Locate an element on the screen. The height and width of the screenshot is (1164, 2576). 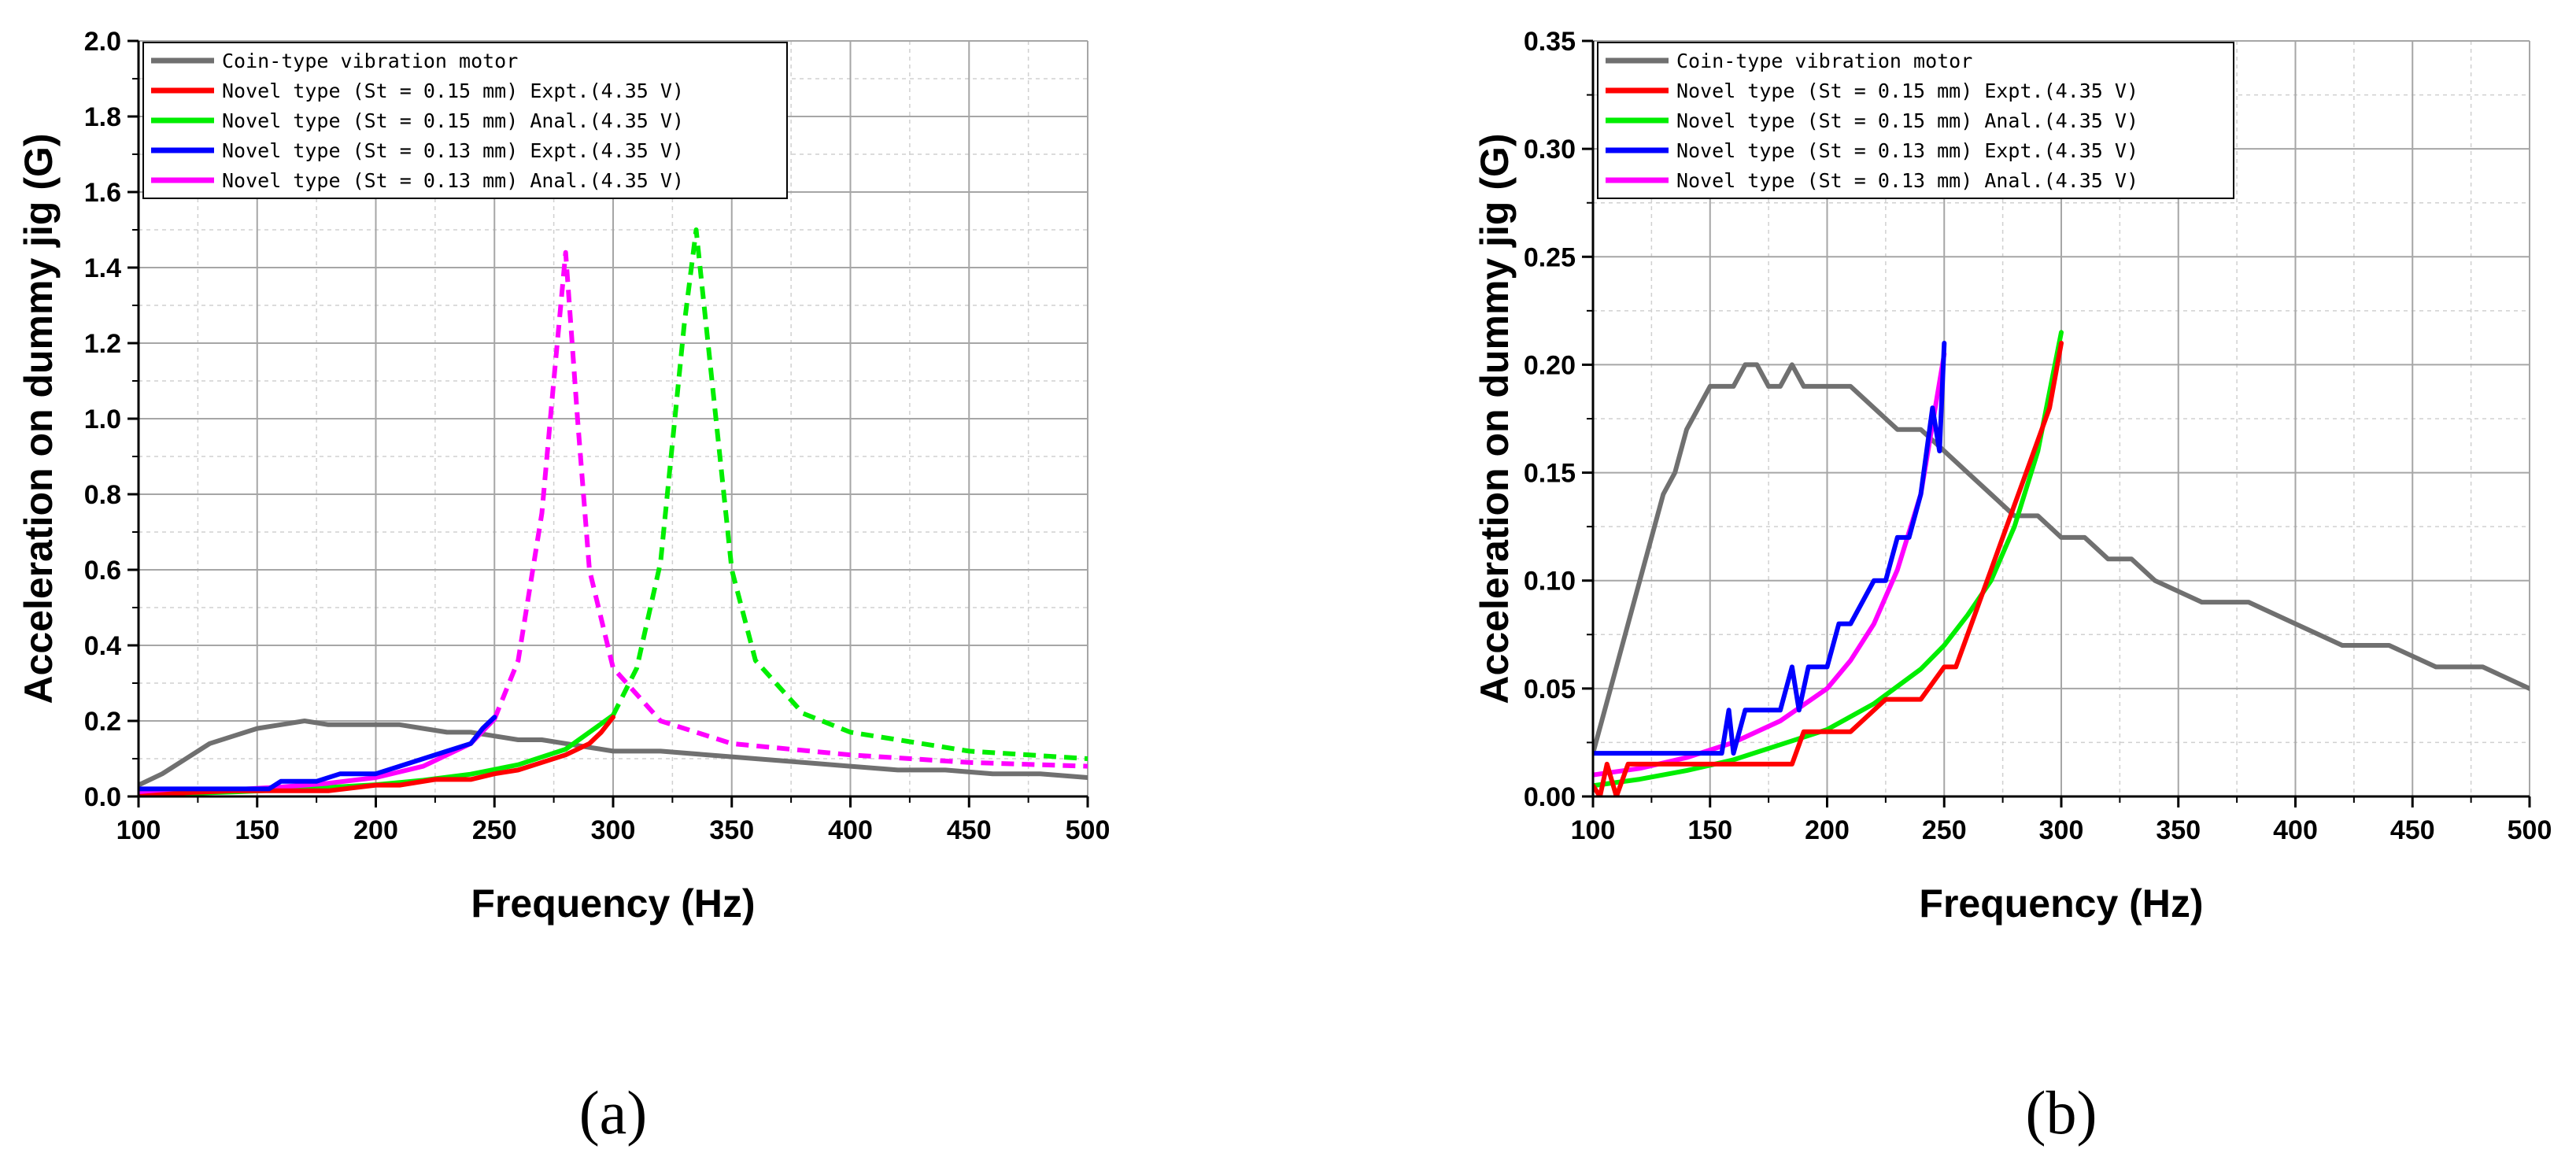
panel-label: (a) is located at coordinates (613, 1112).